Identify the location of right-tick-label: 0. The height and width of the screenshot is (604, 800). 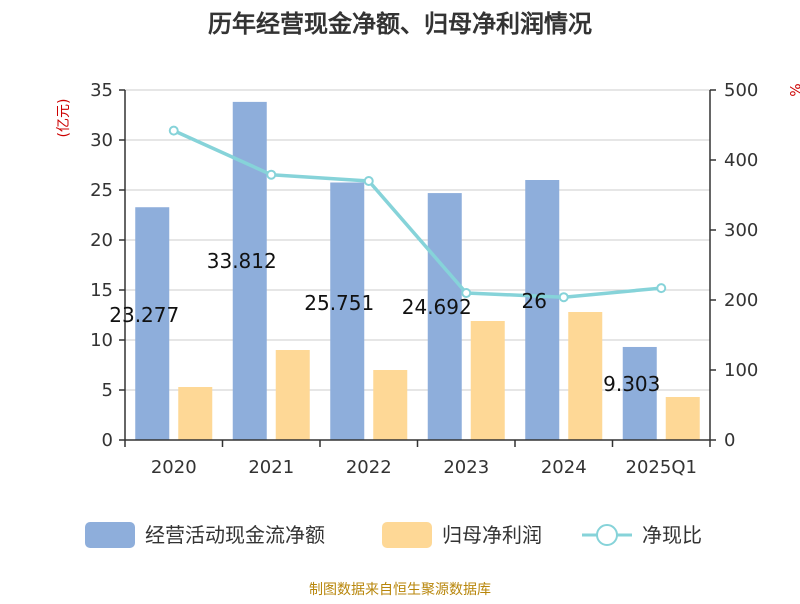
(729, 440).